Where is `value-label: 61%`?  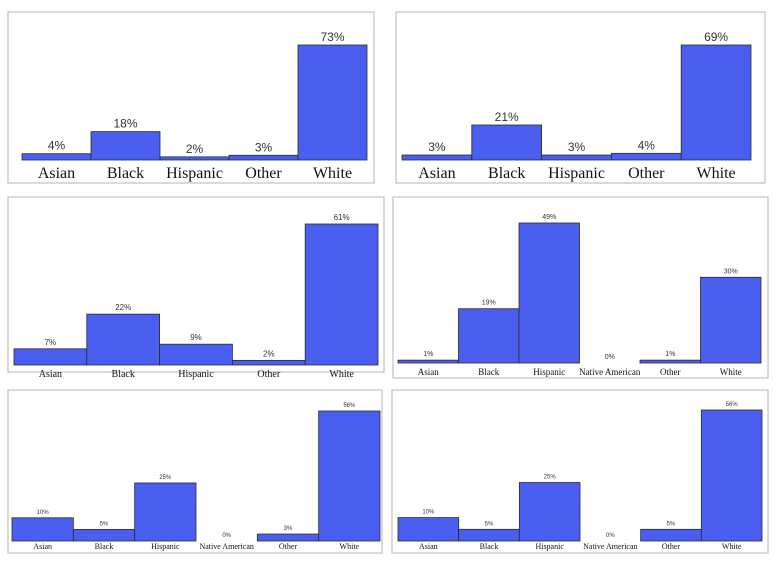 value-label: 61% is located at coordinates (342, 217).